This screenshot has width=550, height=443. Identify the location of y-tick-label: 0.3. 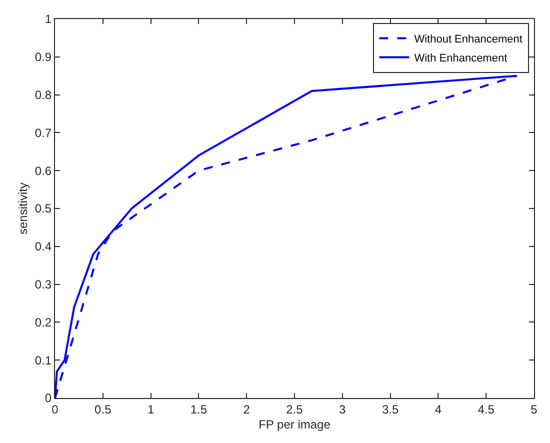
(43, 285).